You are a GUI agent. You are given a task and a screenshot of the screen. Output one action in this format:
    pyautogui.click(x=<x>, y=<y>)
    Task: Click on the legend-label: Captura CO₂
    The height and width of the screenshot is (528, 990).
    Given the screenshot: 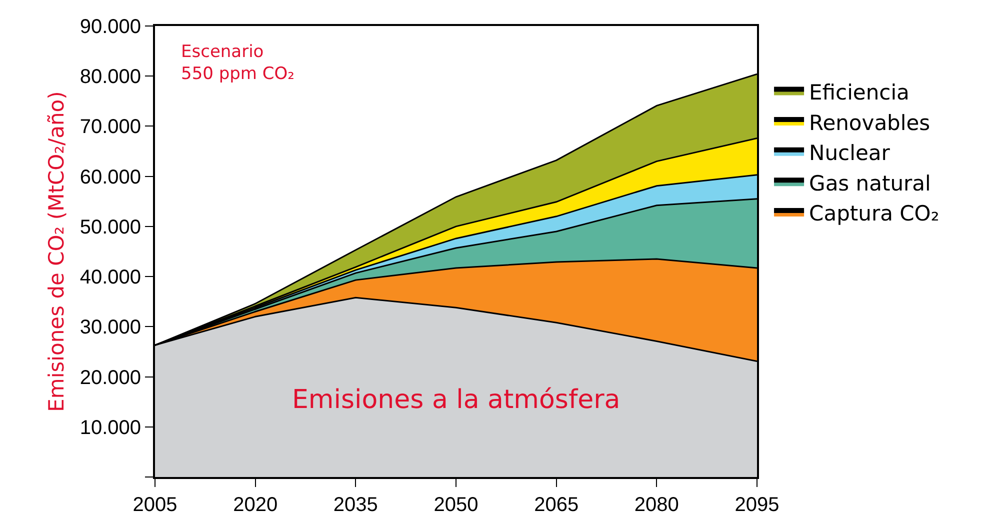 What is the action you would take?
    pyautogui.click(x=874, y=214)
    